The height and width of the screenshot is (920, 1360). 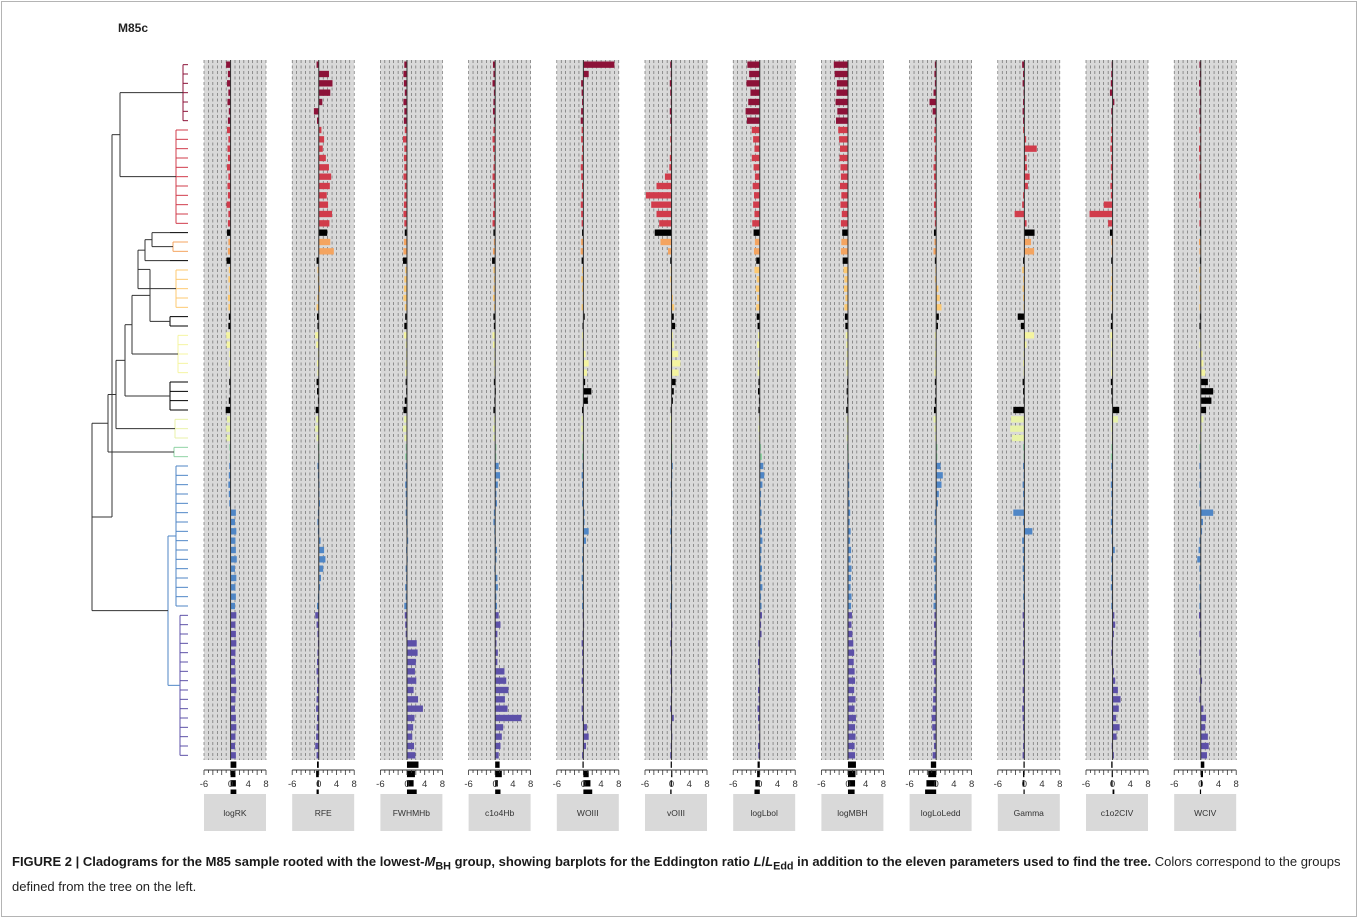 I want to click on panel-name: logLoLedd, so click(x=941, y=813).